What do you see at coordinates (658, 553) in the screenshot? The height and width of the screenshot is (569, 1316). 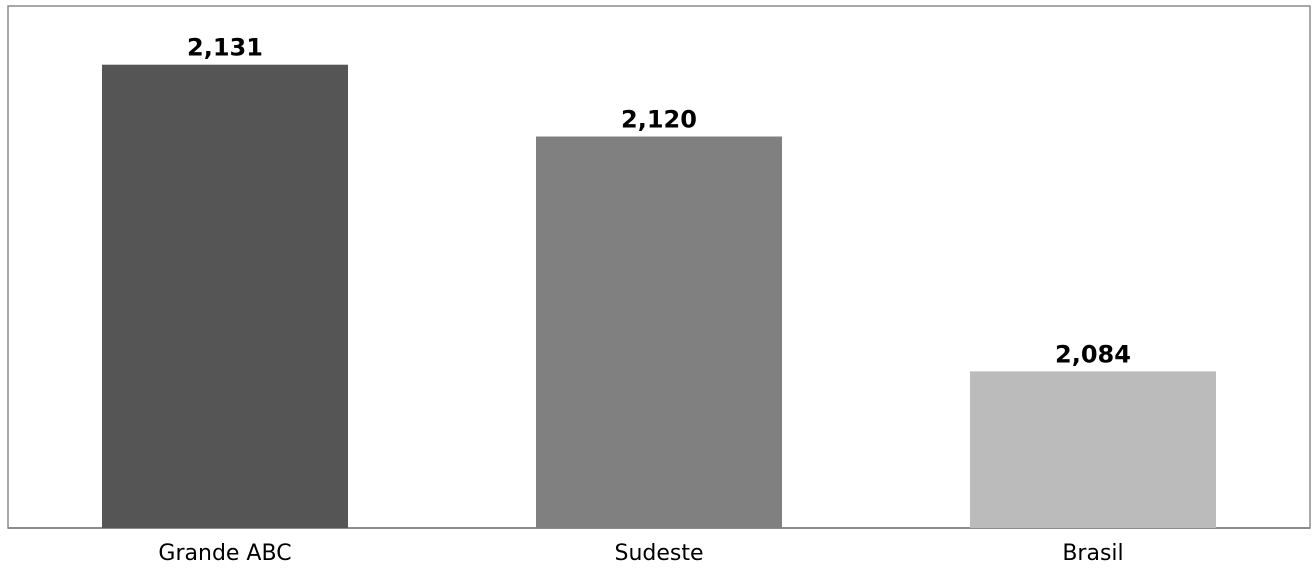 I see `category-label-1: Sudeste` at bounding box center [658, 553].